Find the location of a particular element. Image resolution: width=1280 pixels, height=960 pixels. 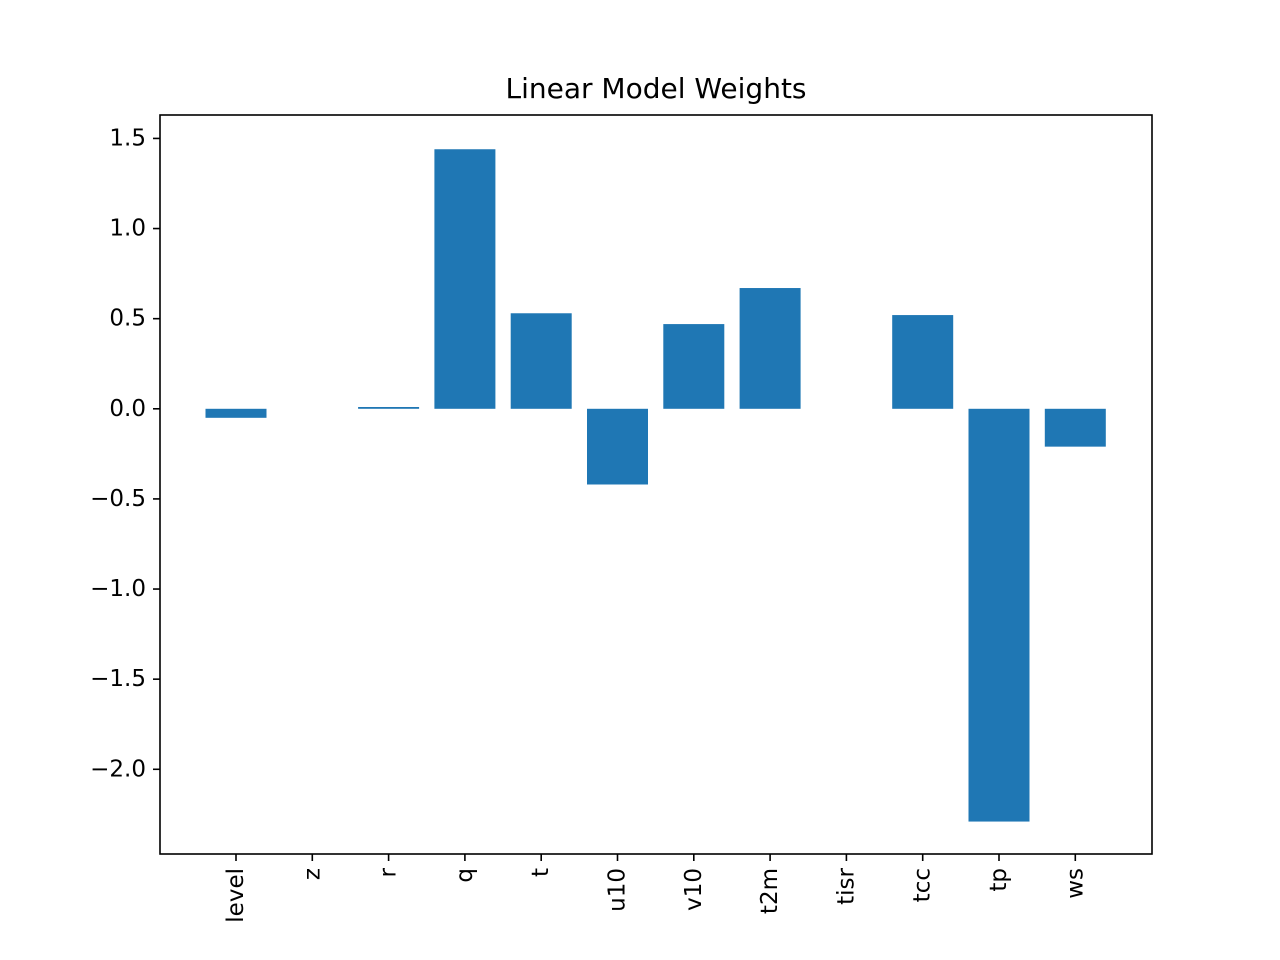

x-tick-label-t2m: t2m is located at coordinates (770, 891).